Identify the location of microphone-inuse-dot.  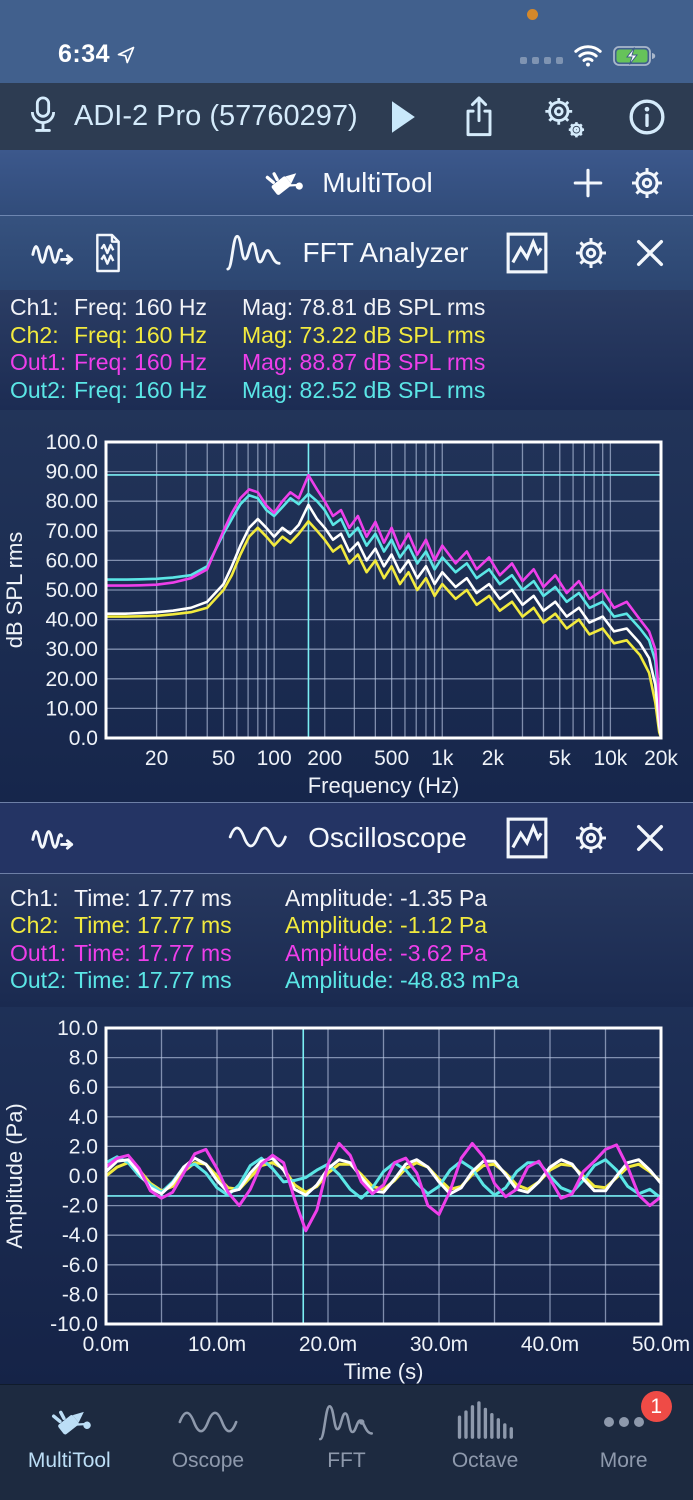
(532, 14).